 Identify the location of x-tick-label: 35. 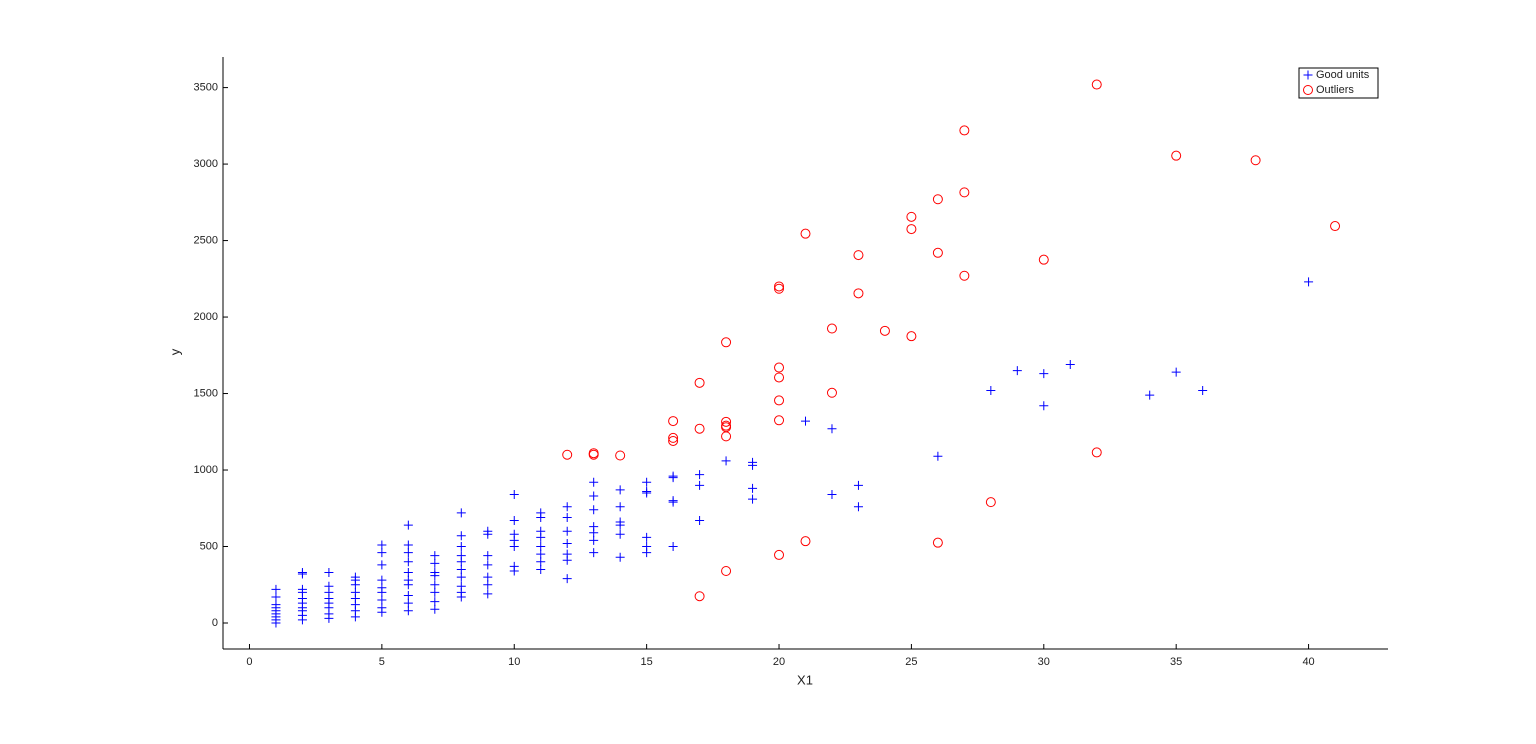
(1176, 662).